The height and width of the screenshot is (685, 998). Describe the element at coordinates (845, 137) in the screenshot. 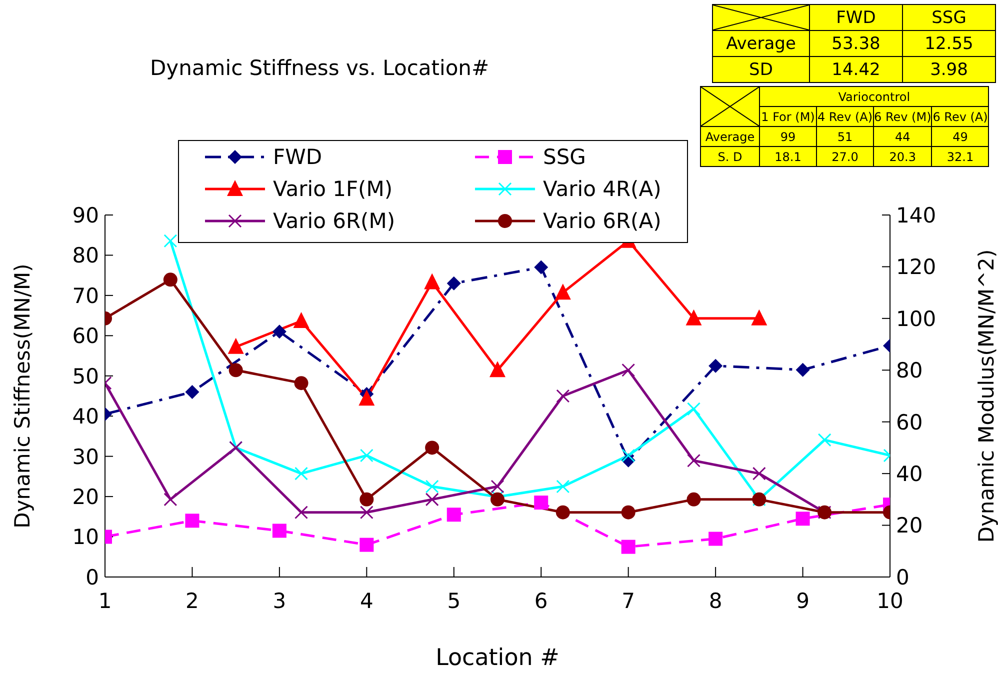

I see `text: 51` at that location.